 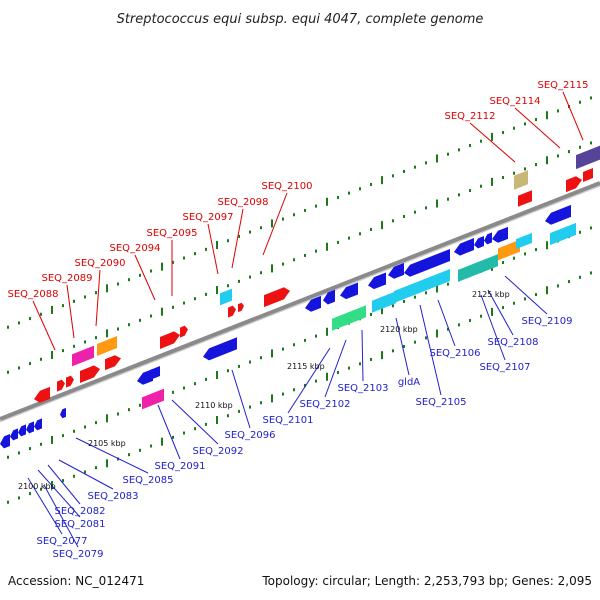 I want to click on gene-label: SEQ_2079, so click(x=78, y=554).